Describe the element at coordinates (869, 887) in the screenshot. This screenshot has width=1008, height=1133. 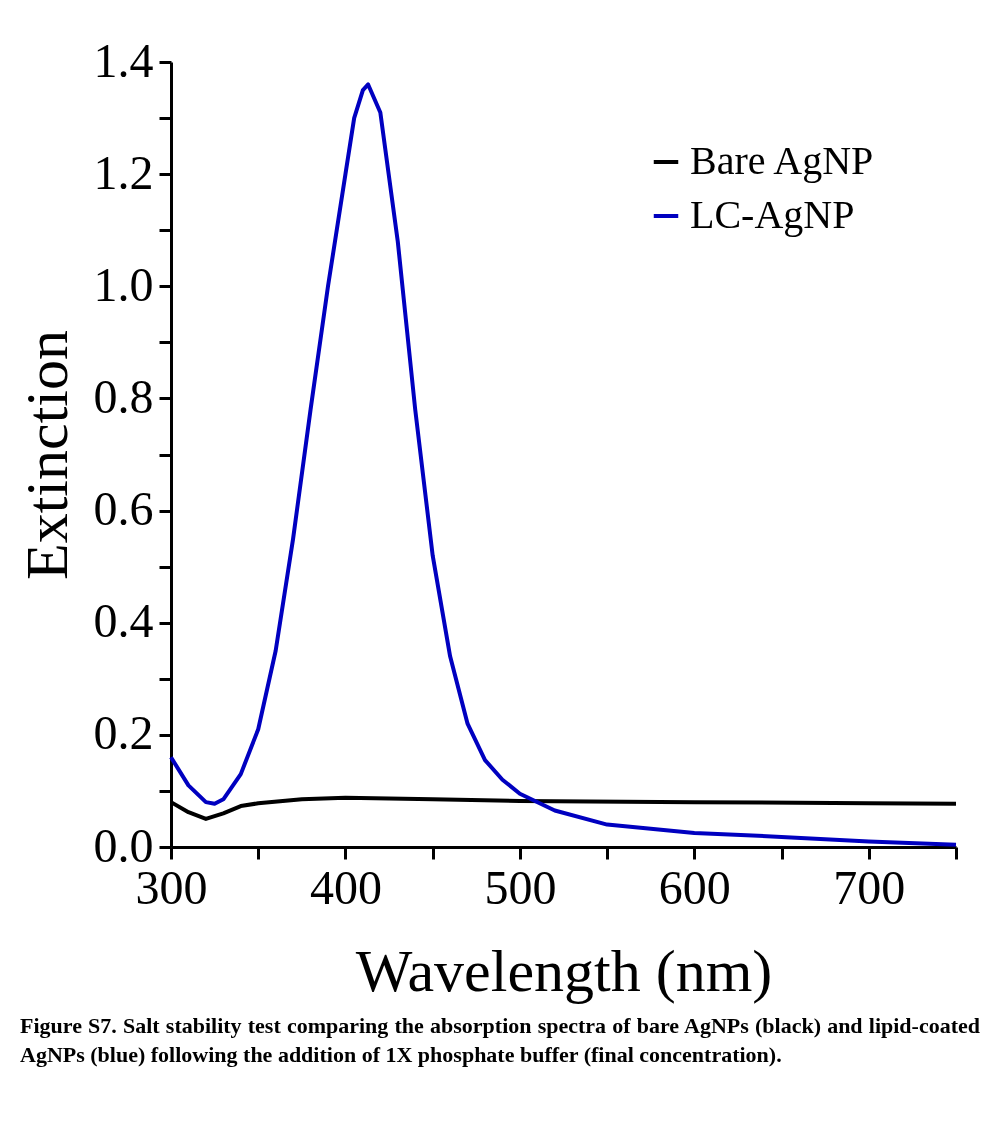
I see `x-tick-label: 700` at that location.